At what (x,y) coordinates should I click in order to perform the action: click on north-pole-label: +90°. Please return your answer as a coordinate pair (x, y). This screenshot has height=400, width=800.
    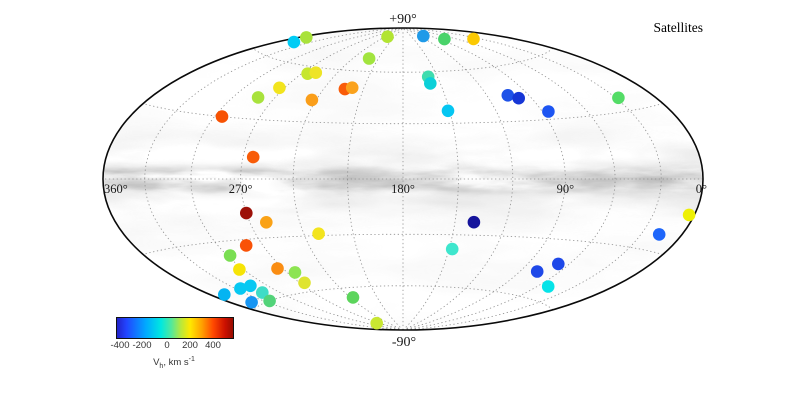
    Looking at the image, I should click on (403, 19).